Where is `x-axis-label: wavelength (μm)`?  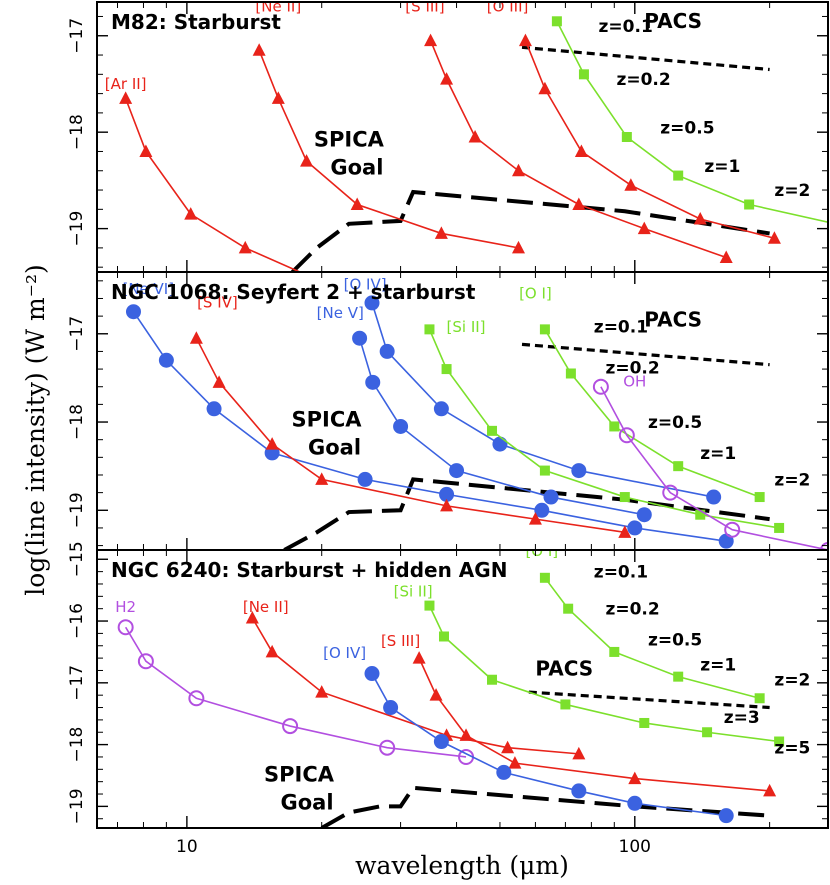 x-axis-label: wavelength (μm) is located at coordinates (462, 865).